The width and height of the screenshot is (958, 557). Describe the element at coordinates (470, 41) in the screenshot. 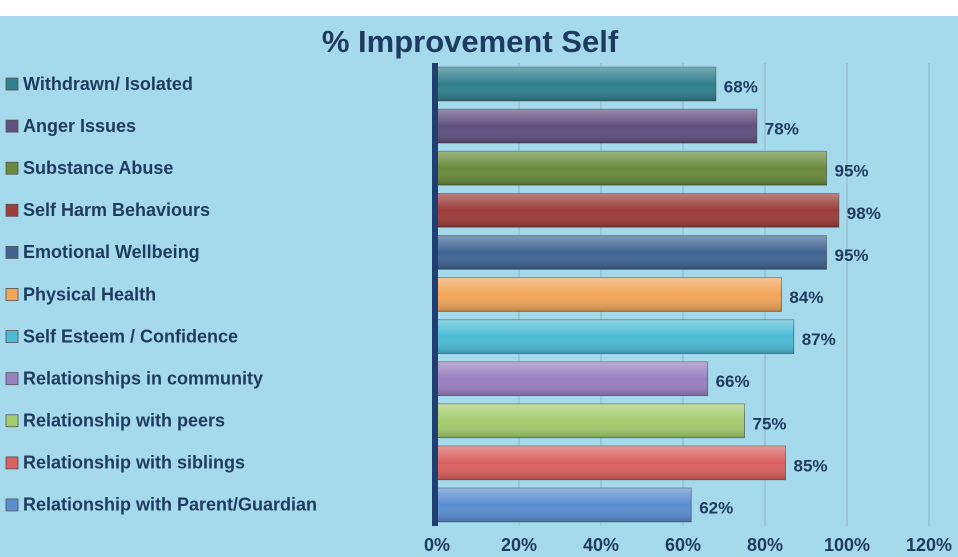

I see `chart-title: % Improvement Self` at that location.